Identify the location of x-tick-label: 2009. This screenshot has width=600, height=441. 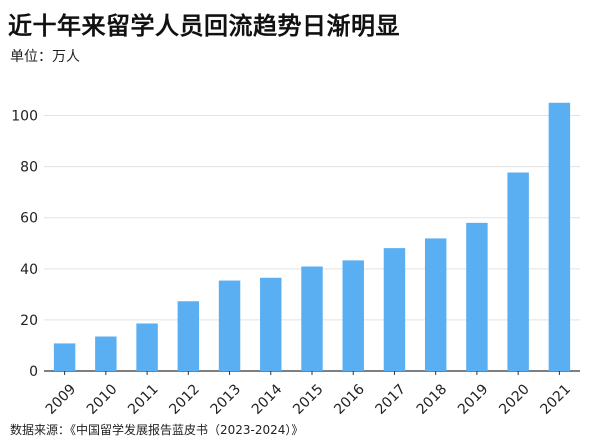
(61, 399).